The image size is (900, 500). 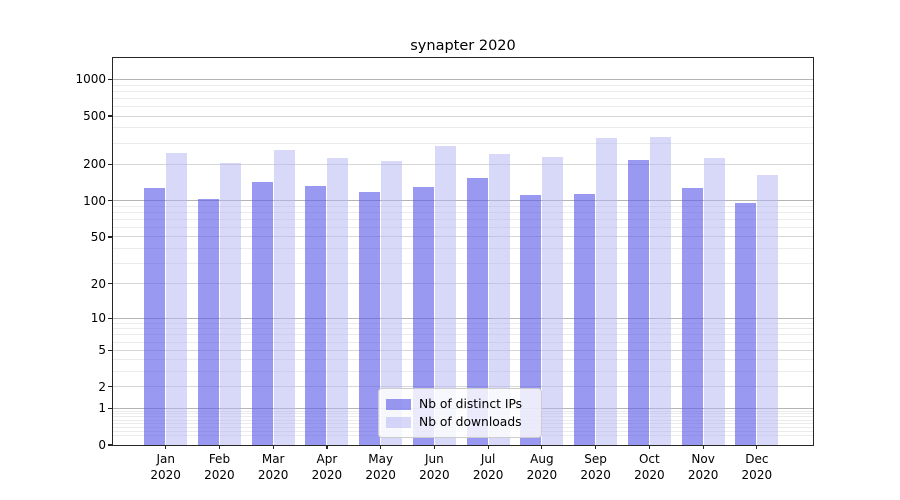 What do you see at coordinates (273, 467) in the screenshot?
I see `x-tick-label: Mar 2020` at bounding box center [273, 467].